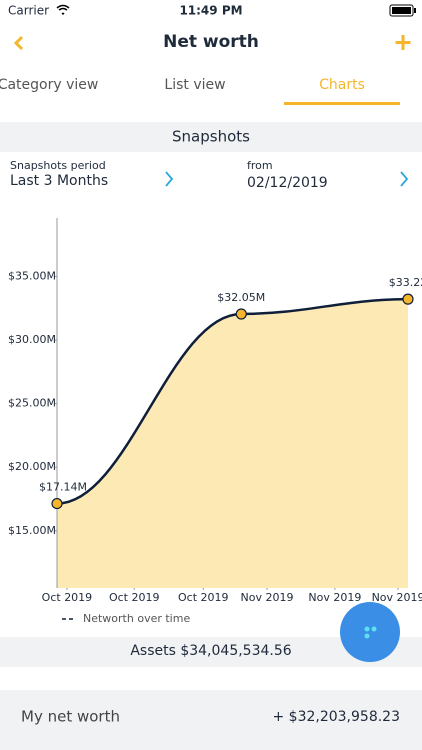  What do you see at coordinates (32, 466) in the screenshot?
I see `y-tick-label: $20.00M` at bounding box center [32, 466].